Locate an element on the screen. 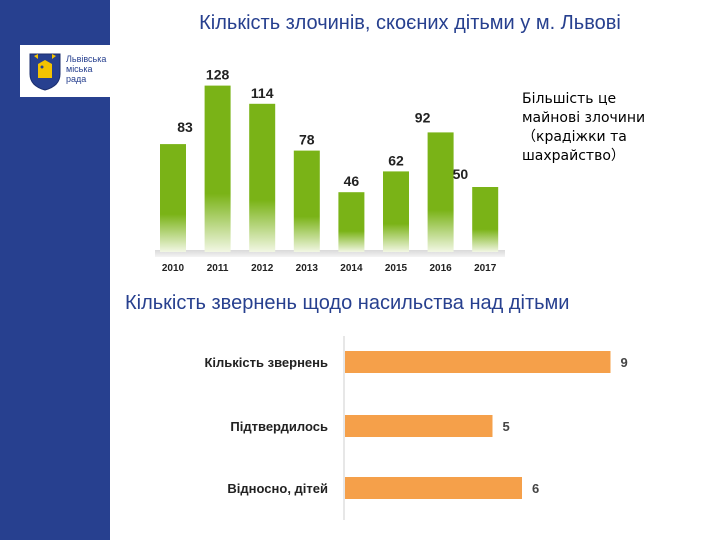  bar-2010 is located at coordinates (173, 198).